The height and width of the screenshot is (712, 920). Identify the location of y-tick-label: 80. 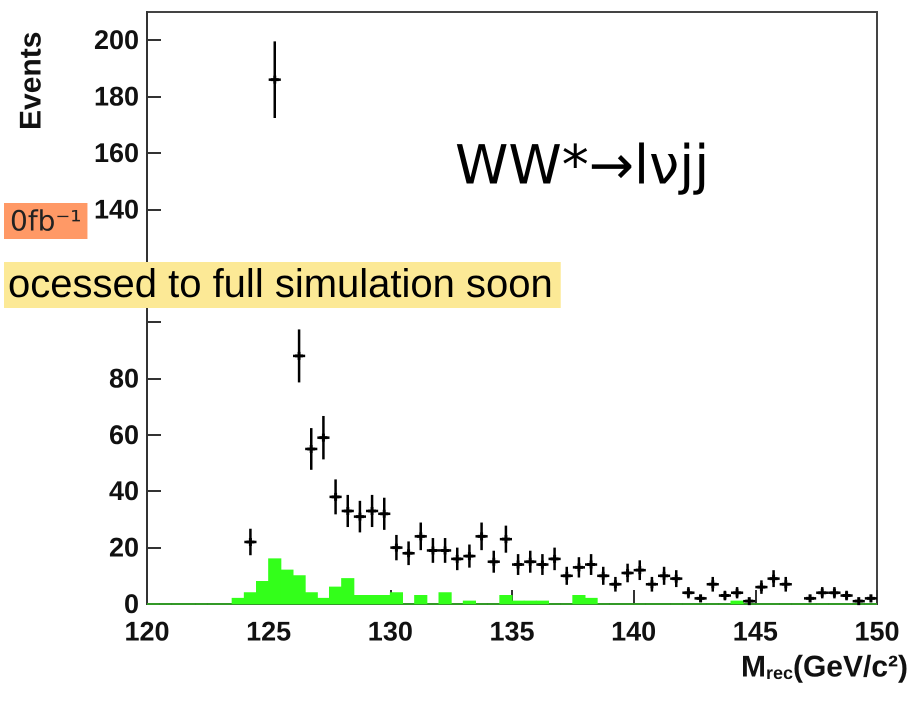
(123, 378).